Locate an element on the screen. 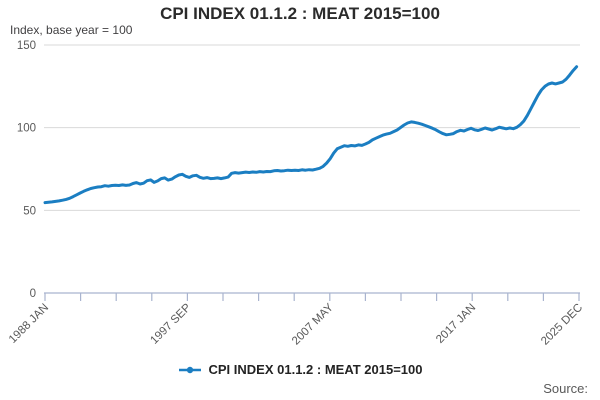 The image size is (600, 400). chart-title: CPI INDEX 01.1.2 : MEAT 2015=100 is located at coordinates (300, 13).